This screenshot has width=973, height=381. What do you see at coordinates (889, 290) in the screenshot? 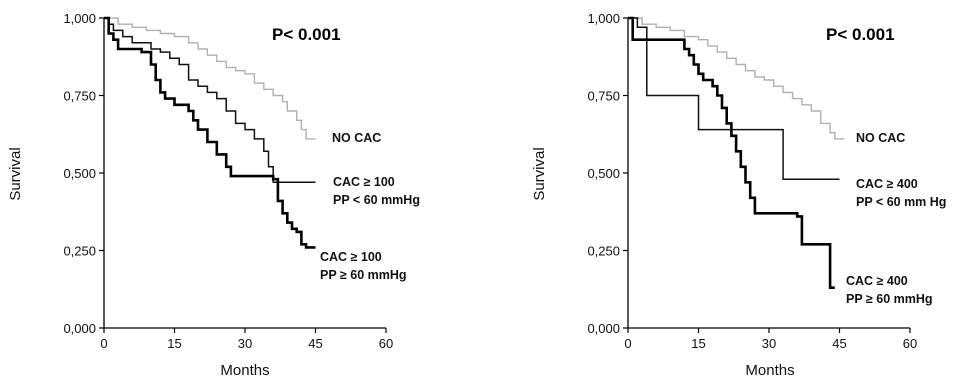
I see `series-label-3: CAC ≥ 400 PP ≥ 60 mmHg` at bounding box center [889, 290].